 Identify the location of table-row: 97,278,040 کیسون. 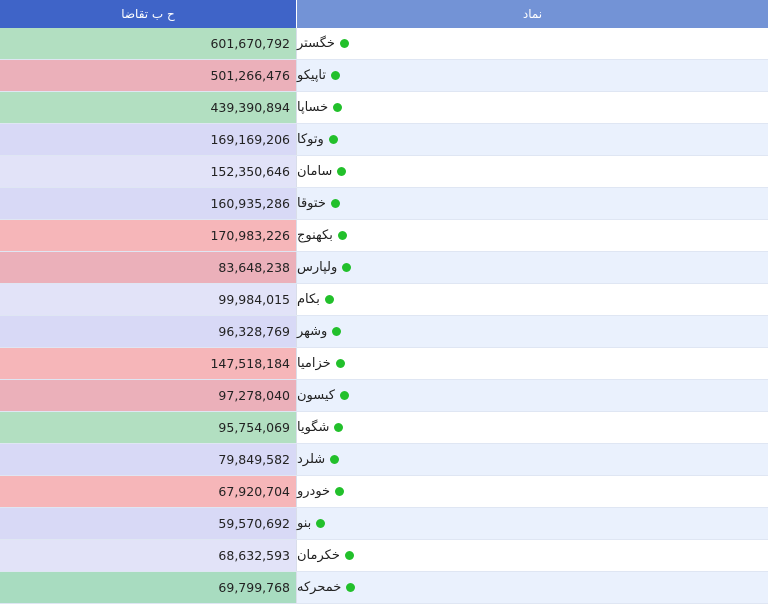
(384, 396).